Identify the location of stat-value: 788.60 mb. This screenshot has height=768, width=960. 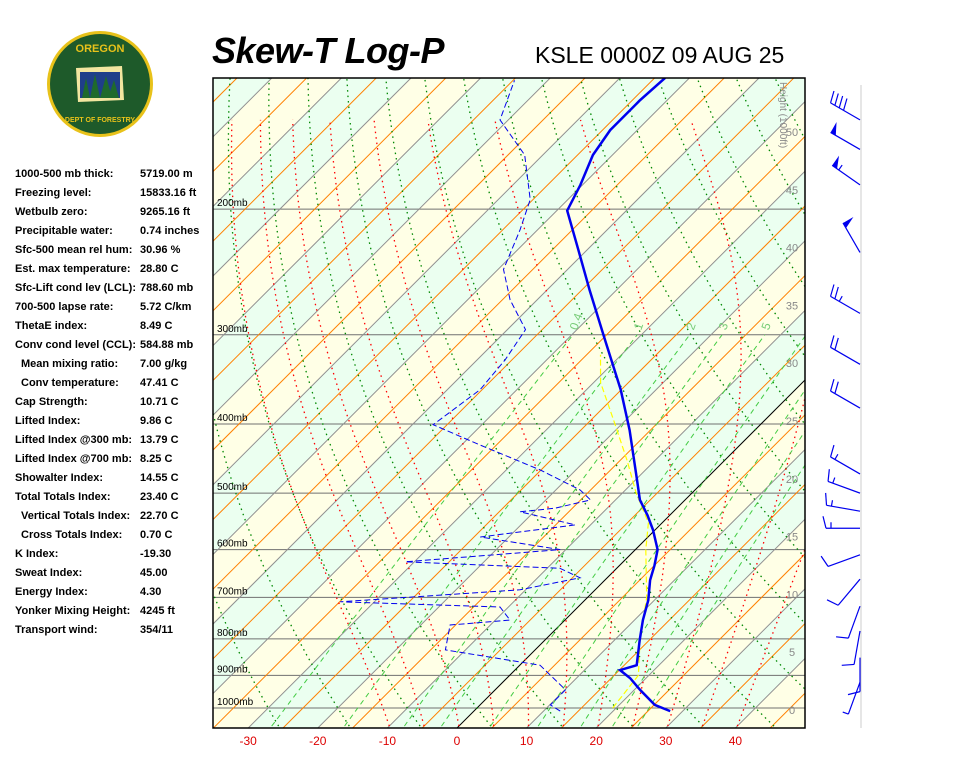
(167, 288).